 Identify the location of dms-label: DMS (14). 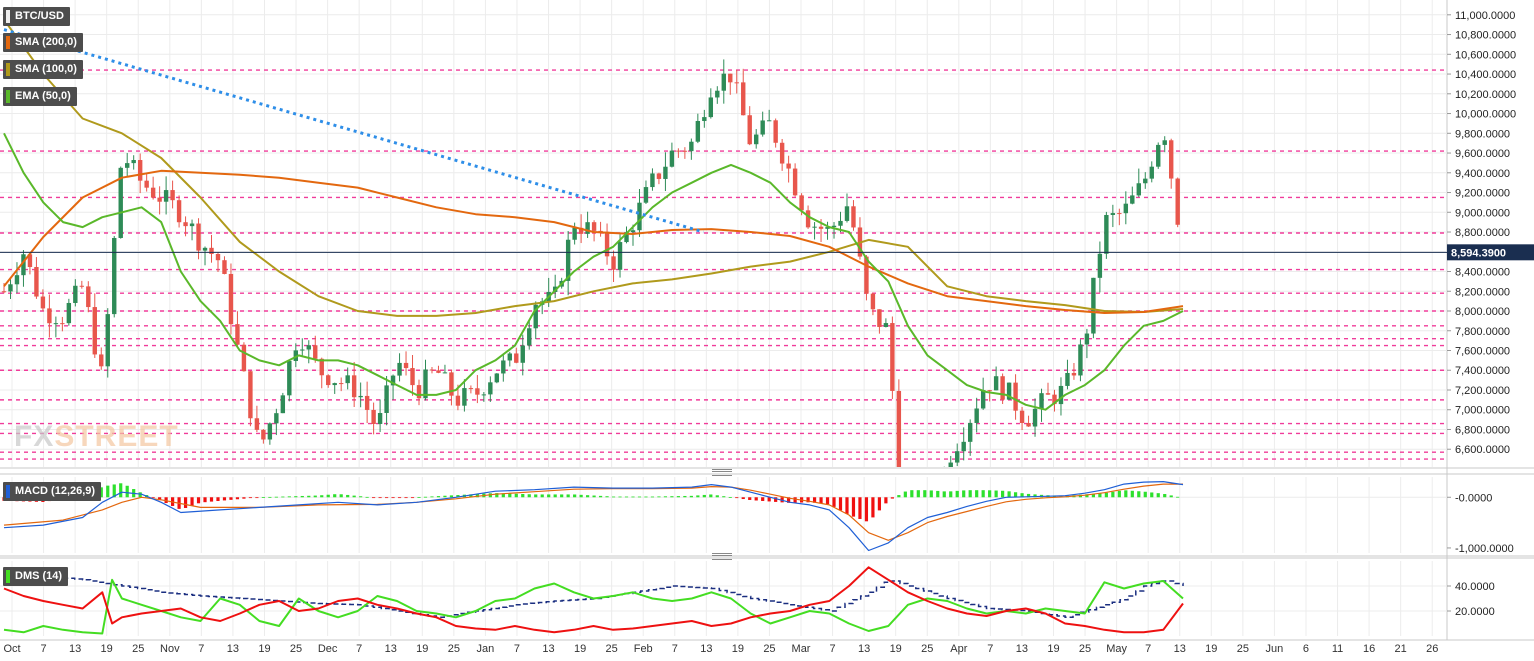
(36, 576).